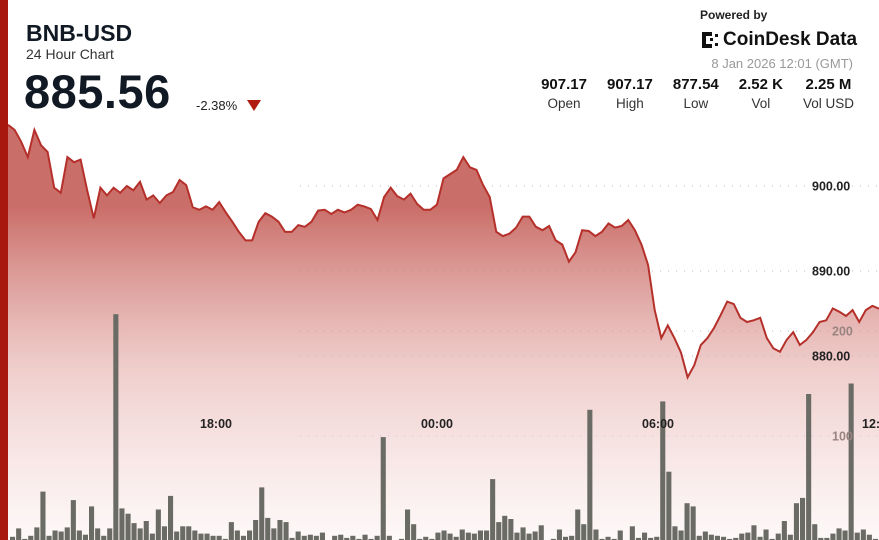  What do you see at coordinates (217, 105) in the screenshot?
I see `price-change: -2.38%` at bounding box center [217, 105].